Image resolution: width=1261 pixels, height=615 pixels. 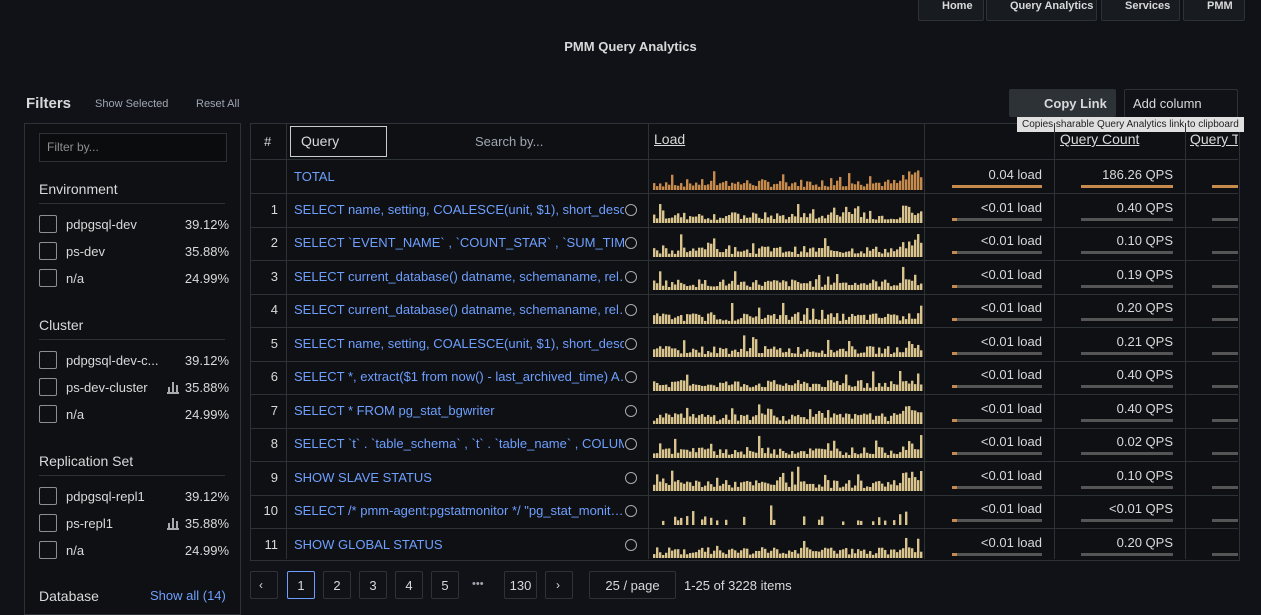 I want to click on next-page, so click(x=559, y=585).